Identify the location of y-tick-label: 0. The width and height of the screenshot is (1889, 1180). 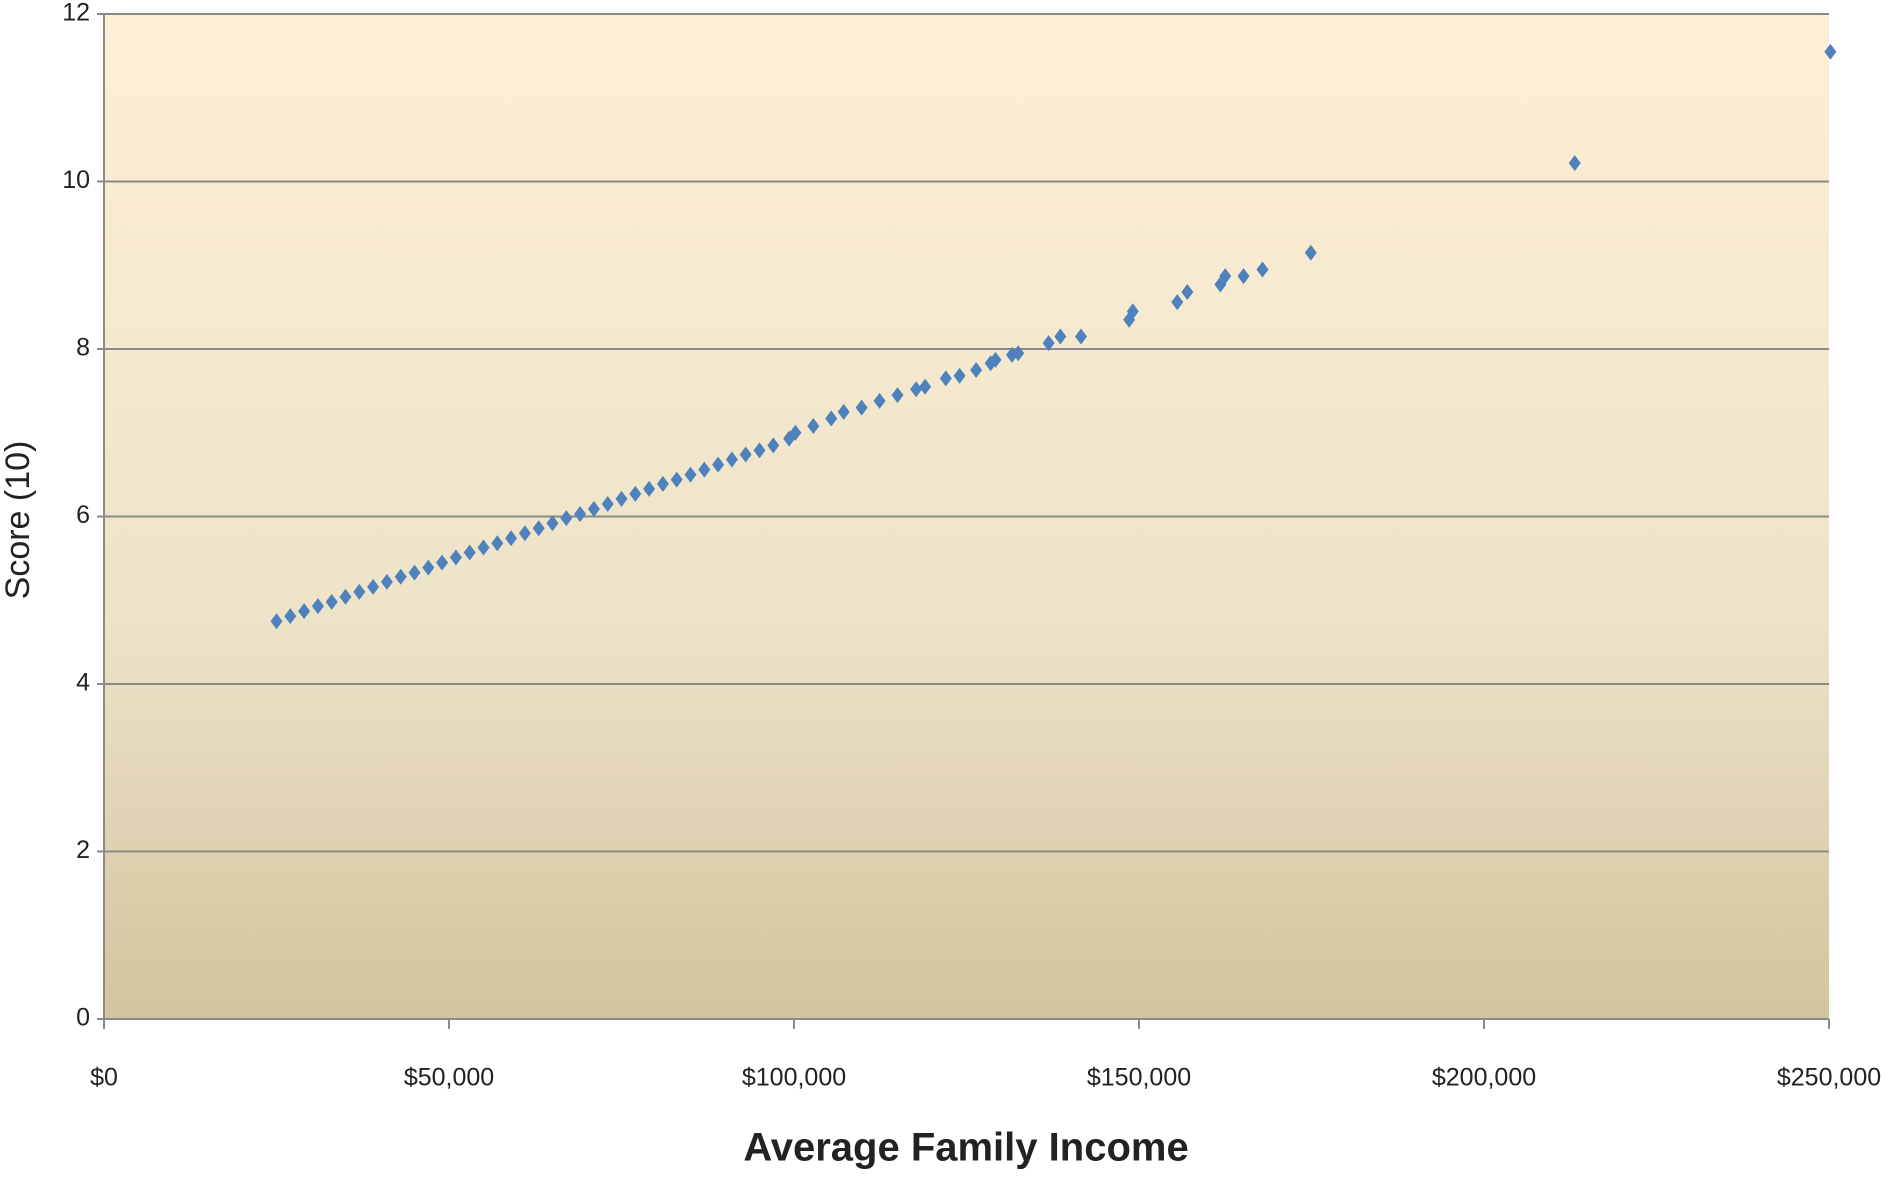
(83, 1018).